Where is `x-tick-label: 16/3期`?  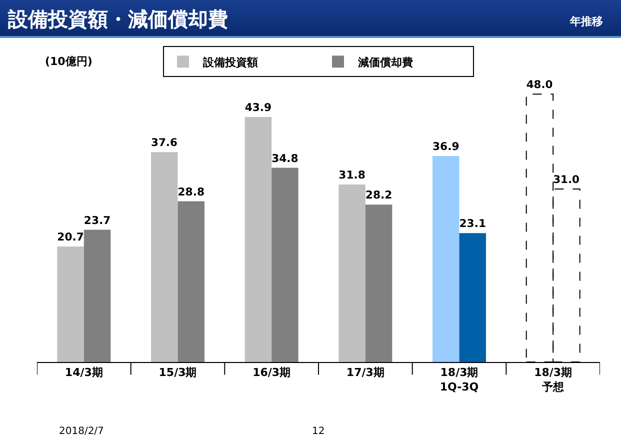 x-tick-label: 16/3期 is located at coordinates (271, 373).